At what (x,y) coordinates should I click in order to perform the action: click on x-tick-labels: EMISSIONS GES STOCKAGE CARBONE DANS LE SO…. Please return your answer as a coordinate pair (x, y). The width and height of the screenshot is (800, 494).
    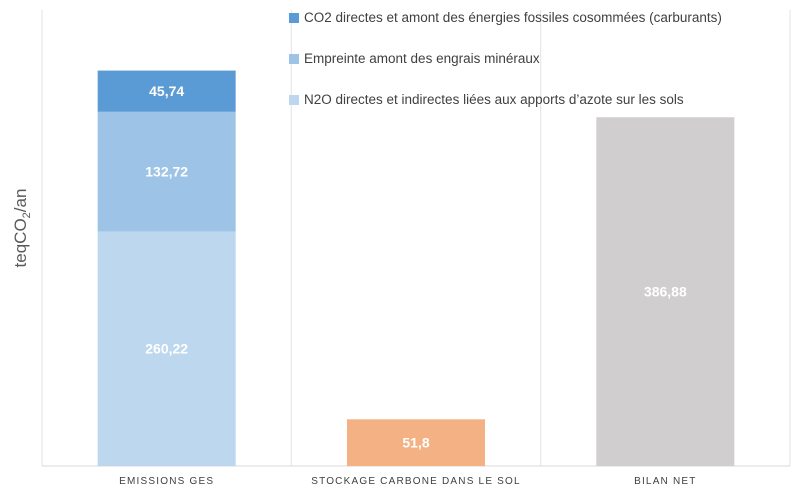
    Looking at the image, I should click on (407, 481).